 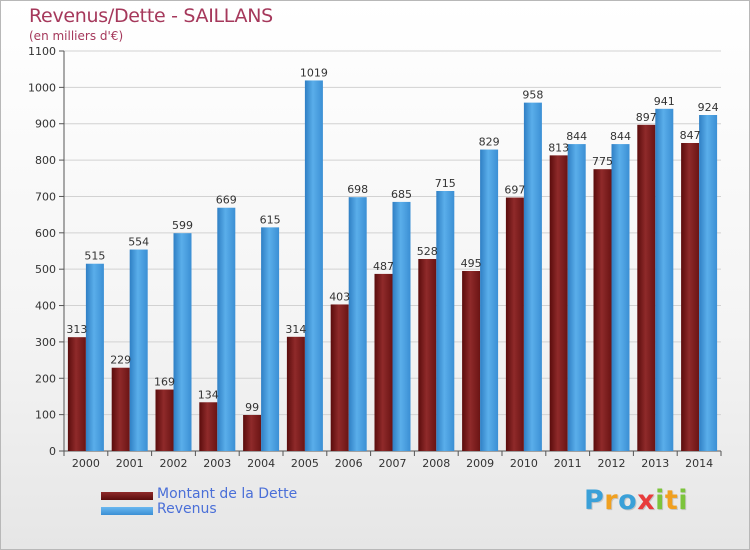 What do you see at coordinates (655, 463) in the screenshot?
I see `x-tick-label: 2013` at bounding box center [655, 463].